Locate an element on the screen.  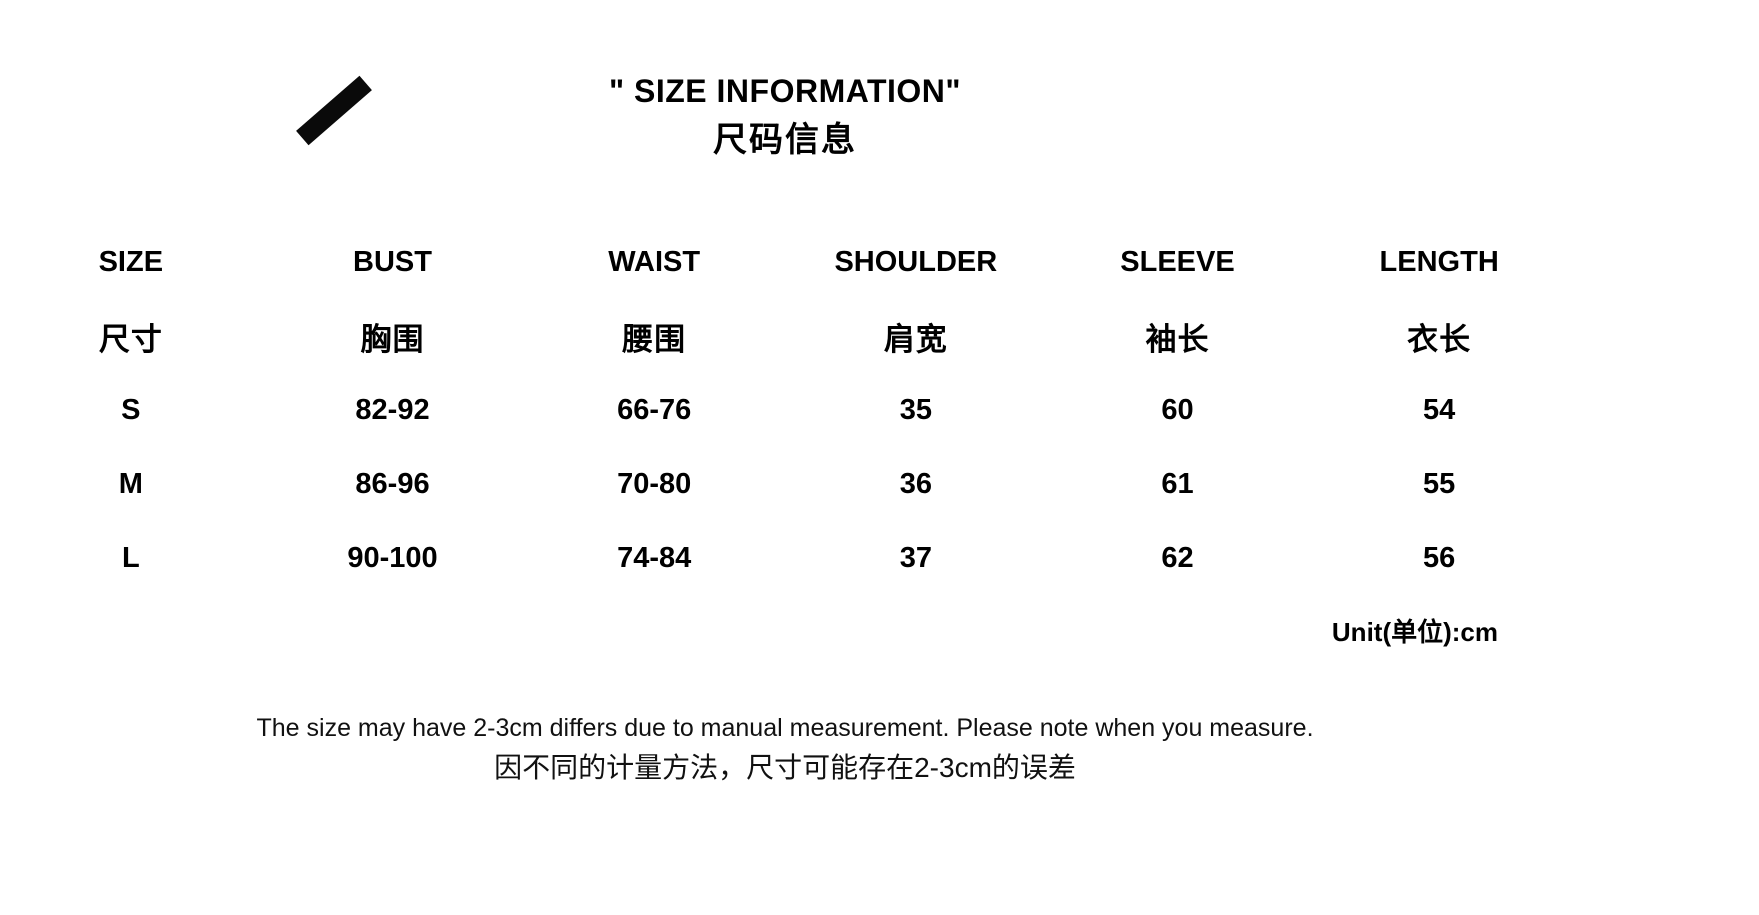
footnote-zh: 因不同的计量方法，尺寸可能存在2-3cm的误差 is located at coordinates (785, 767).